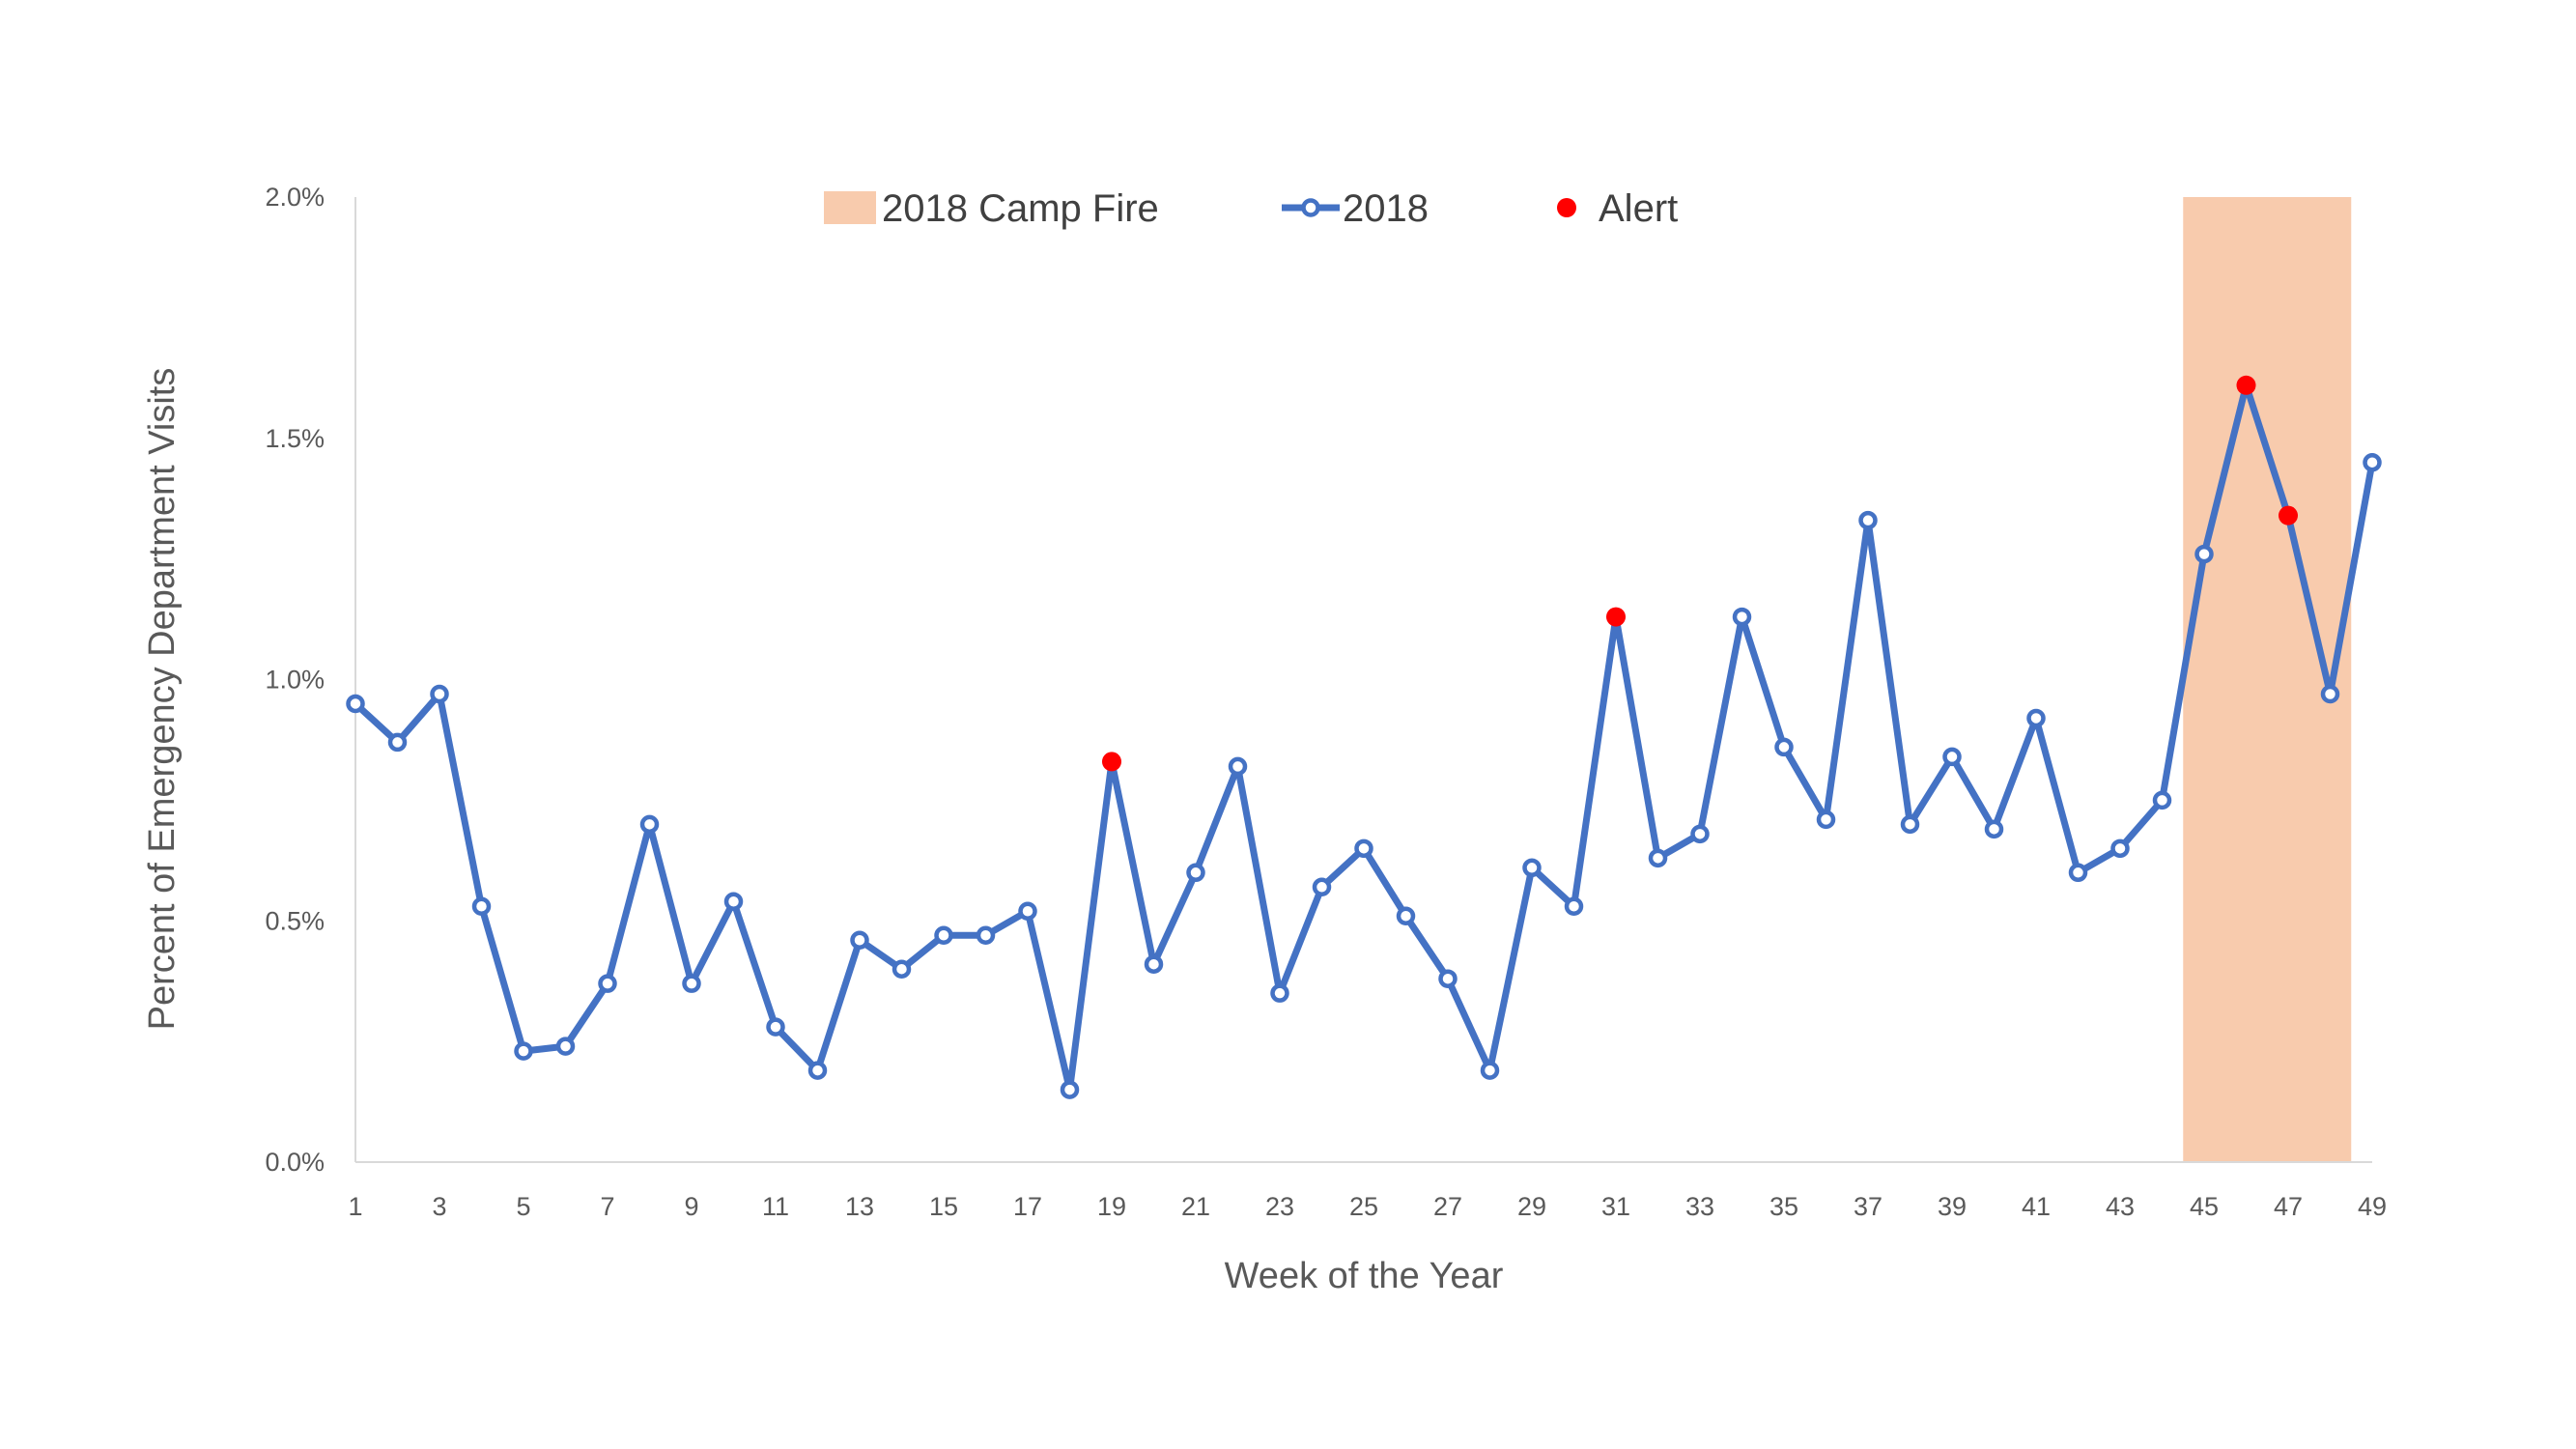 This screenshot has width=2576, height=1449. What do you see at coordinates (2036, 1206) in the screenshot?
I see `x-tick-label: 41` at bounding box center [2036, 1206].